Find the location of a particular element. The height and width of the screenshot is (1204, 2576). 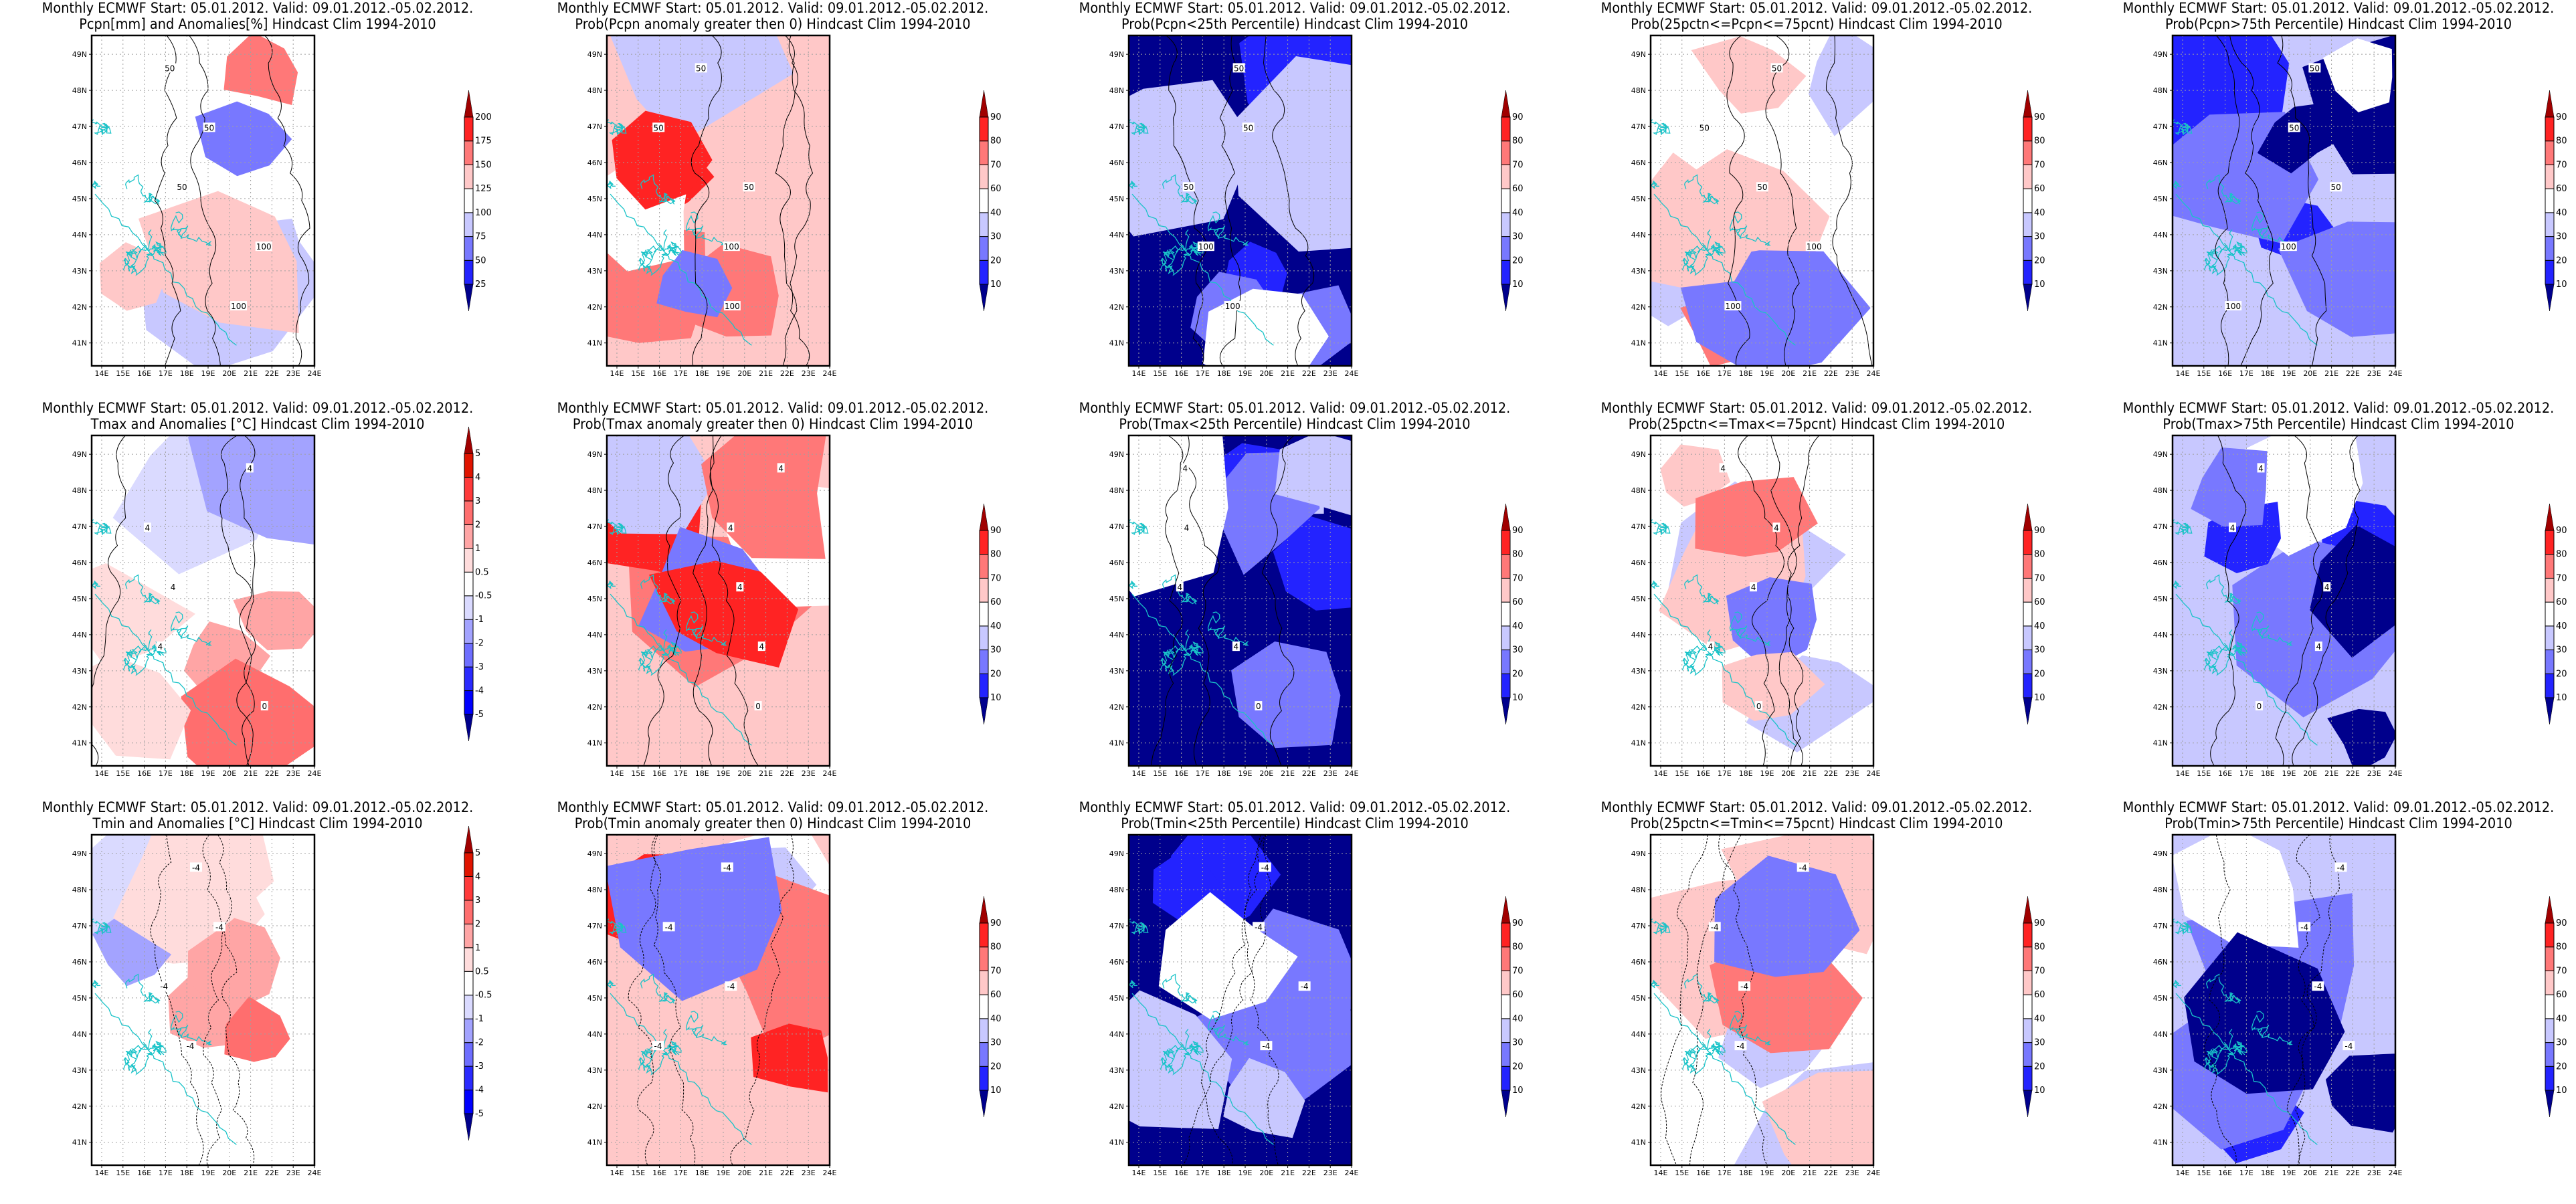

field-layer is located at coordinates (718, 600).